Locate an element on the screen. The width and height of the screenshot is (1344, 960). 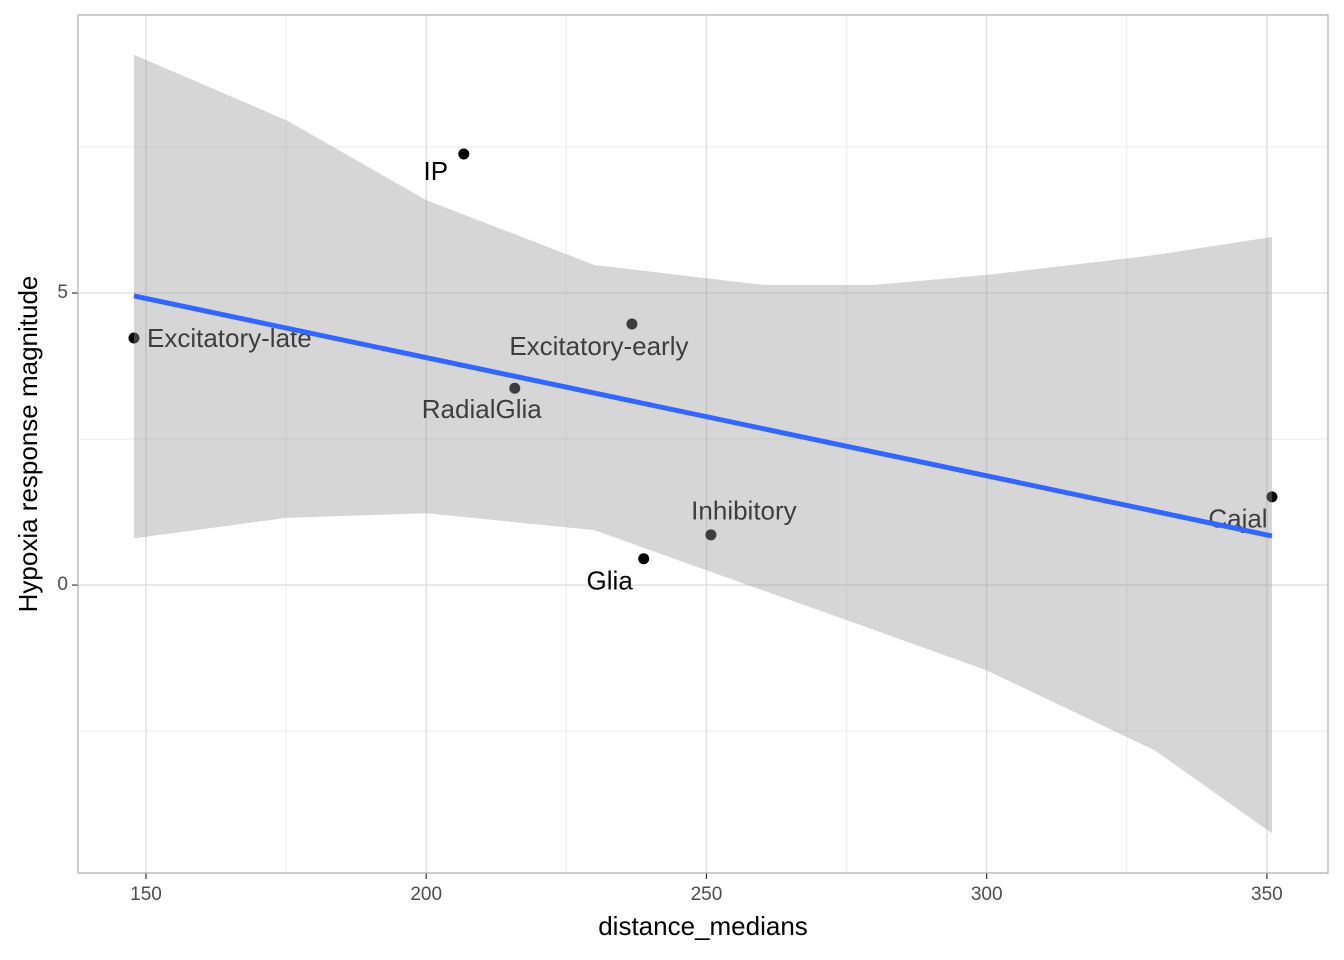
x-tick-label: 350 is located at coordinates (1267, 894).